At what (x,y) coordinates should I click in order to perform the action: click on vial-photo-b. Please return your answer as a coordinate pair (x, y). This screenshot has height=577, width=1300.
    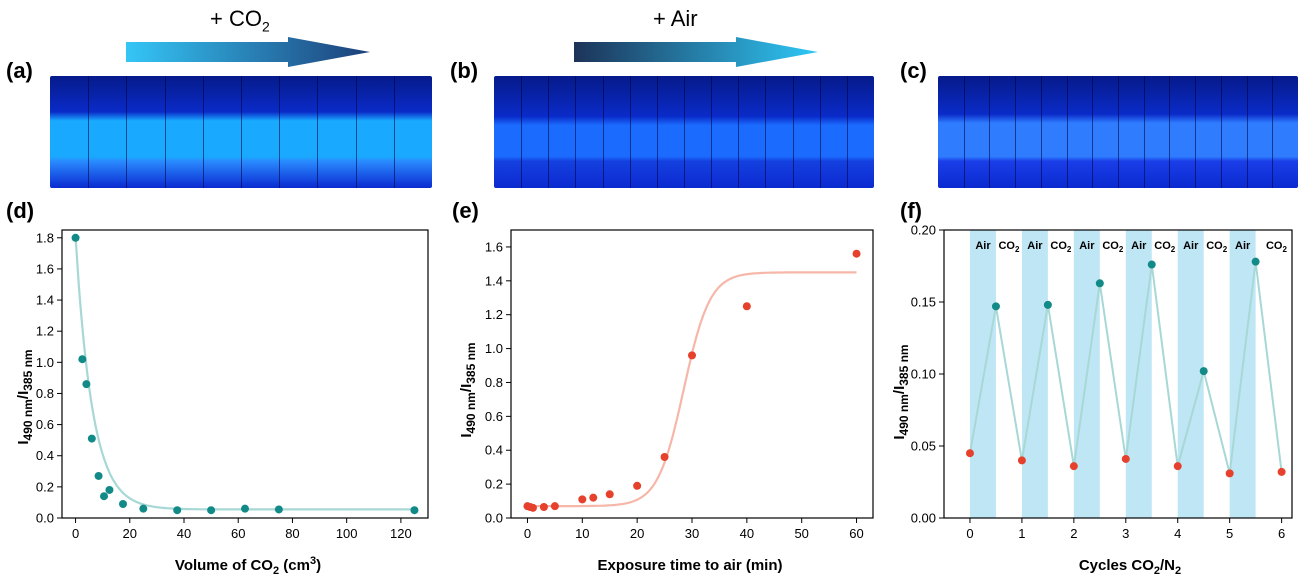
    Looking at the image, I should click on (684, 132).